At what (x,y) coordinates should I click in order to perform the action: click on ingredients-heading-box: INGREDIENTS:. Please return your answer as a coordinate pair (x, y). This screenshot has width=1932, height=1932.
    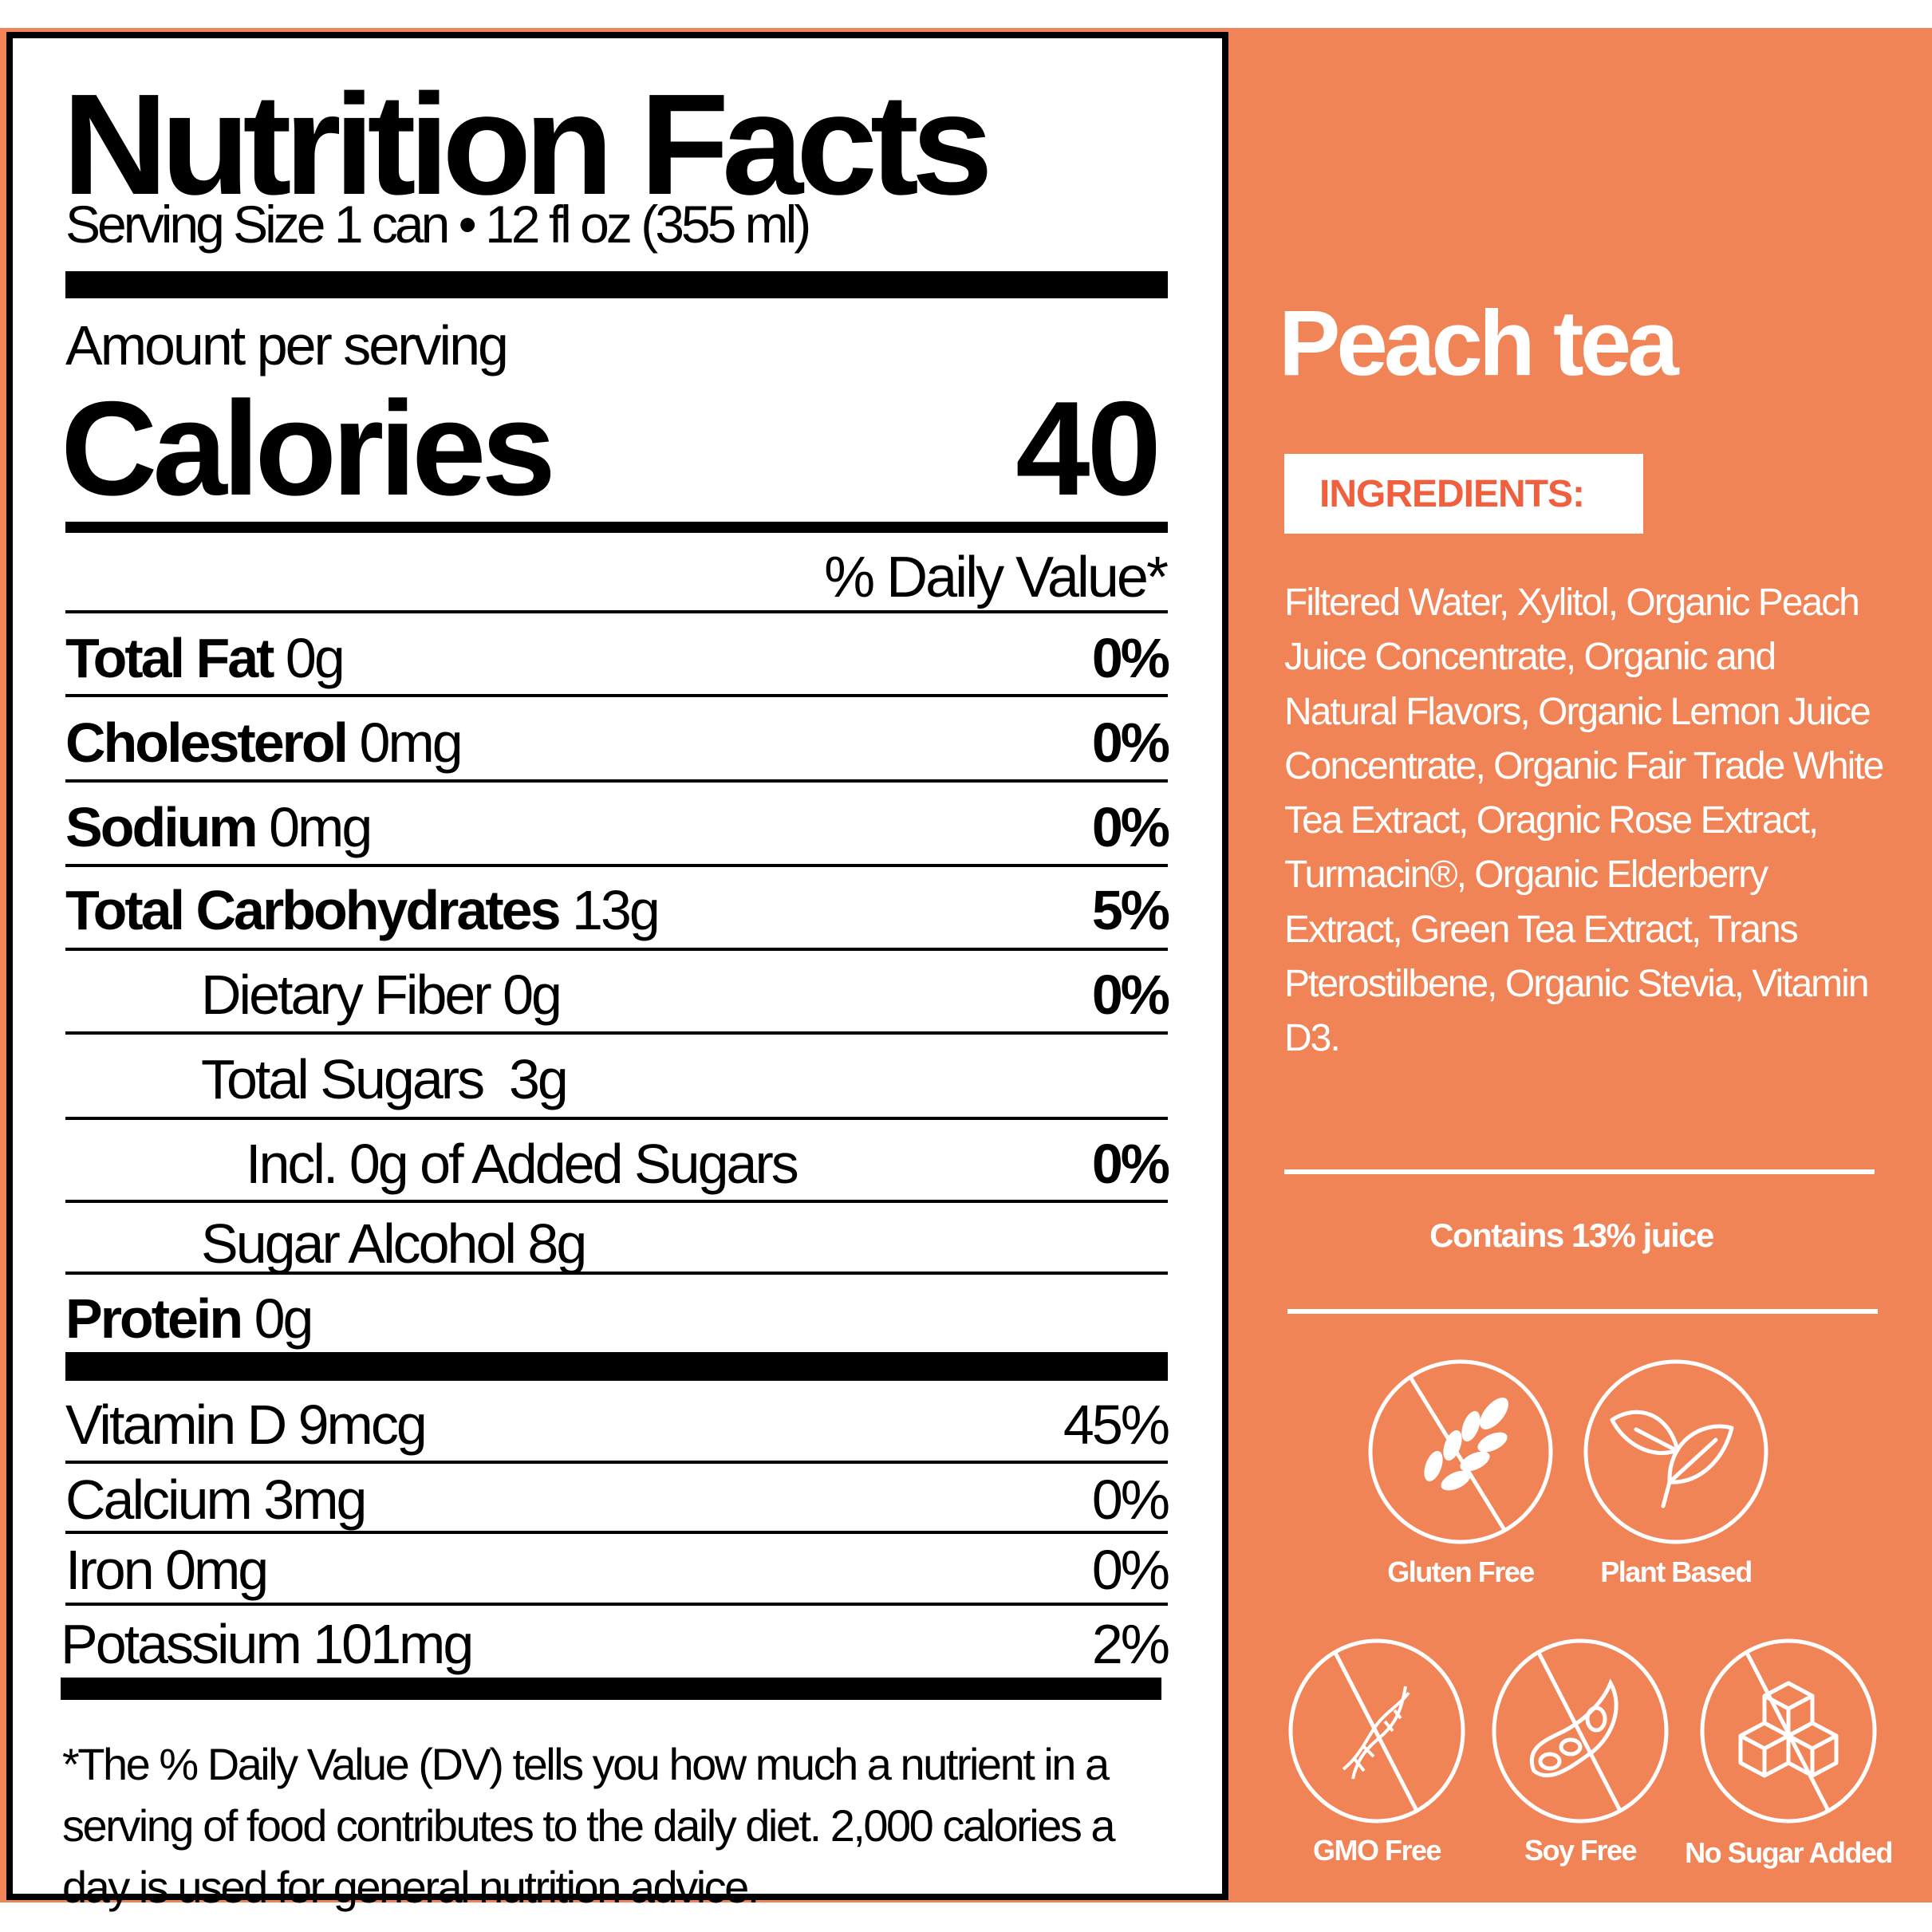
    Looking at the image, I should click on (1463, 494).